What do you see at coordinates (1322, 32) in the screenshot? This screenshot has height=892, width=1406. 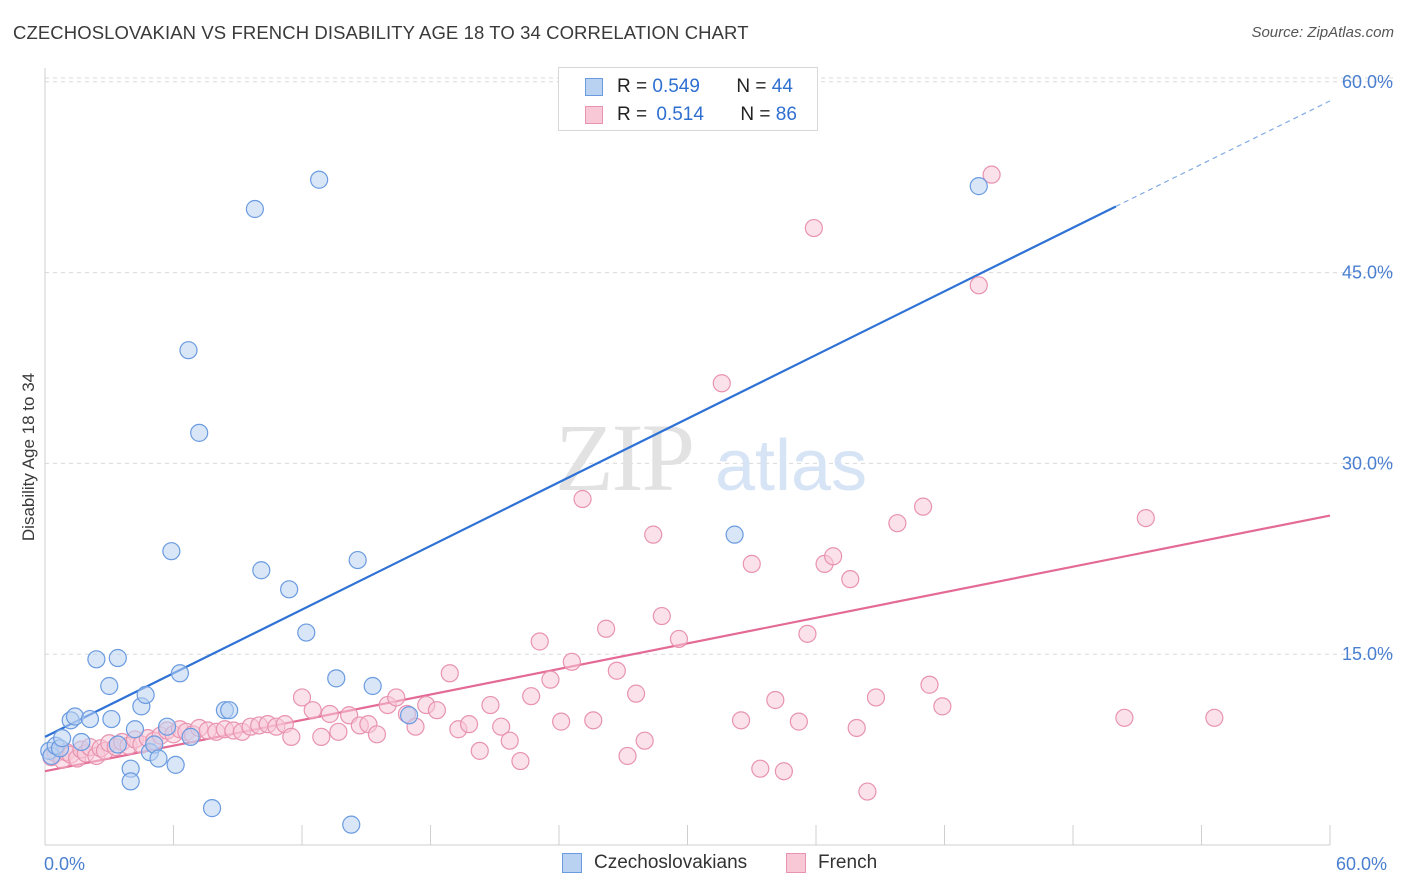 I see `source-note: Source: ZipAtlas.com` at bounding box center [1322, 32].